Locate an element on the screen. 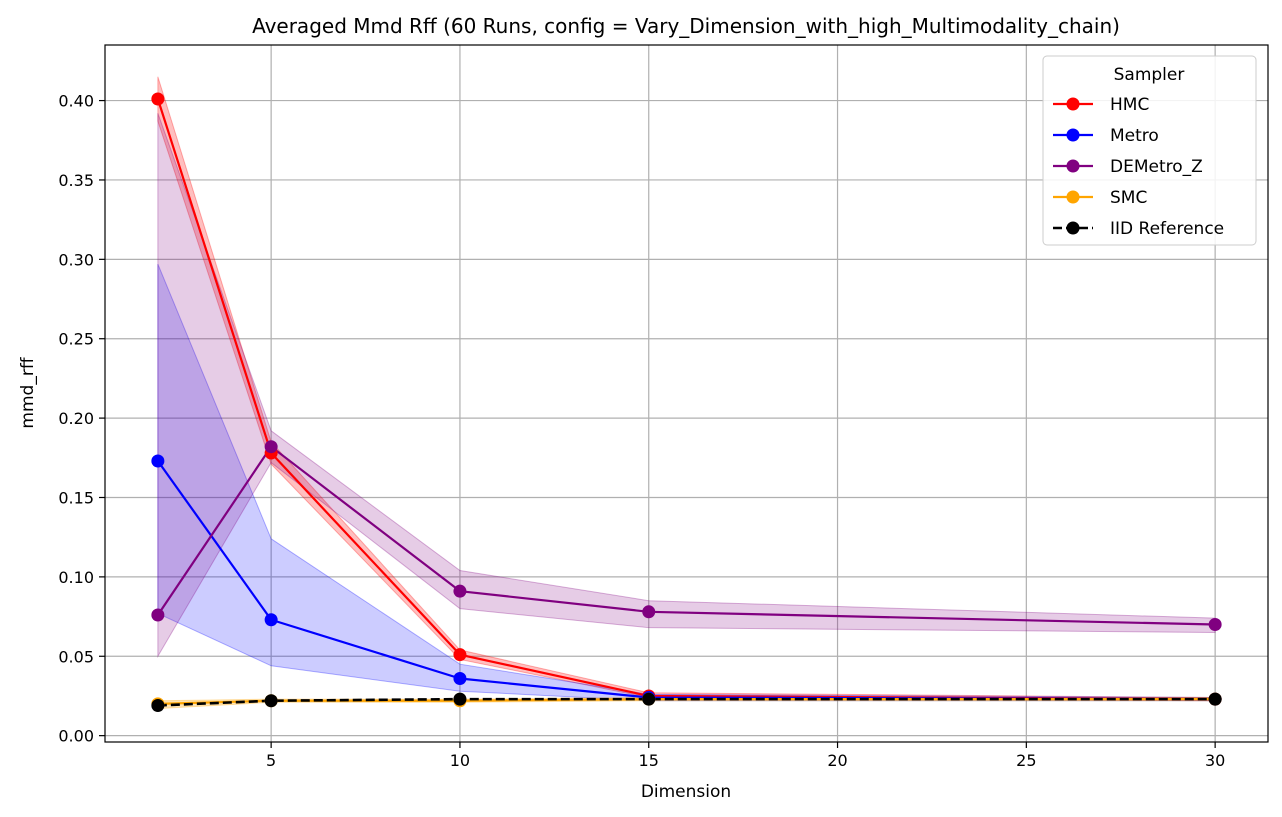 This screenshot has height=817, width=1282. legend-items: HMC Metro DEMetro_Z SMC IID Reference is located at coordinates (1138, 167).